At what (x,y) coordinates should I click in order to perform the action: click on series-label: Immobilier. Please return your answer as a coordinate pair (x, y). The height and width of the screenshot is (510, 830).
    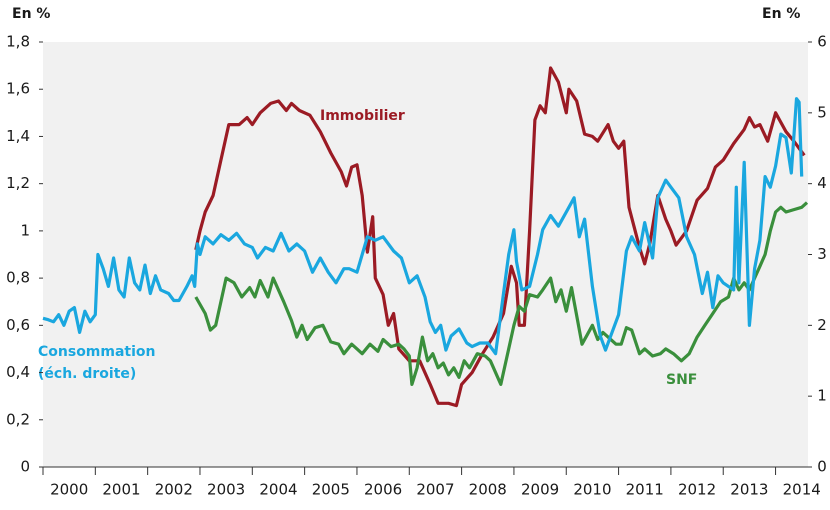
    Looking at the image, I should click on (362, 116).